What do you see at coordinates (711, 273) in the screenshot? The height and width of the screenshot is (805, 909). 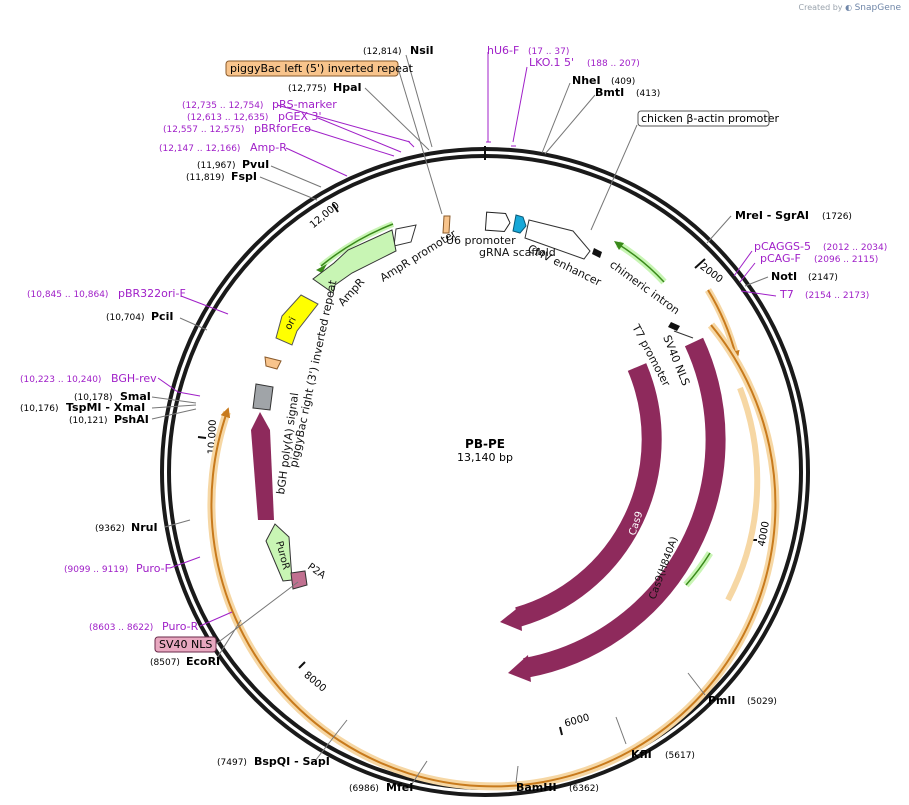 I see `tick-label: 2000` at bounding box center [711, 273].